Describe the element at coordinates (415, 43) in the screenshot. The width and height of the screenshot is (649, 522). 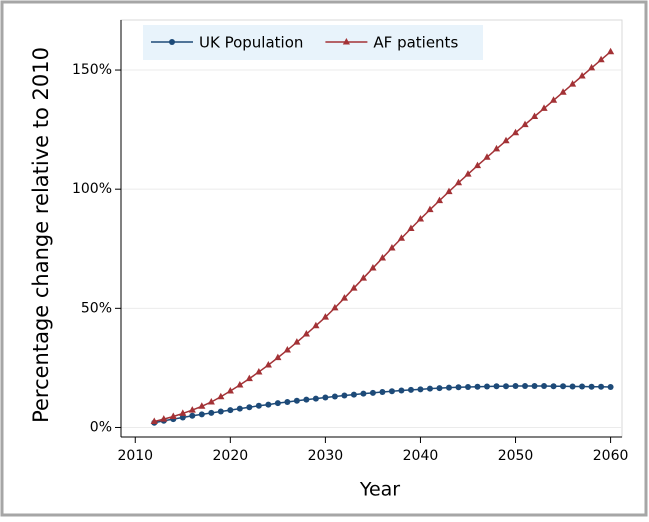
I see `legend-label: AF patients` at that location.